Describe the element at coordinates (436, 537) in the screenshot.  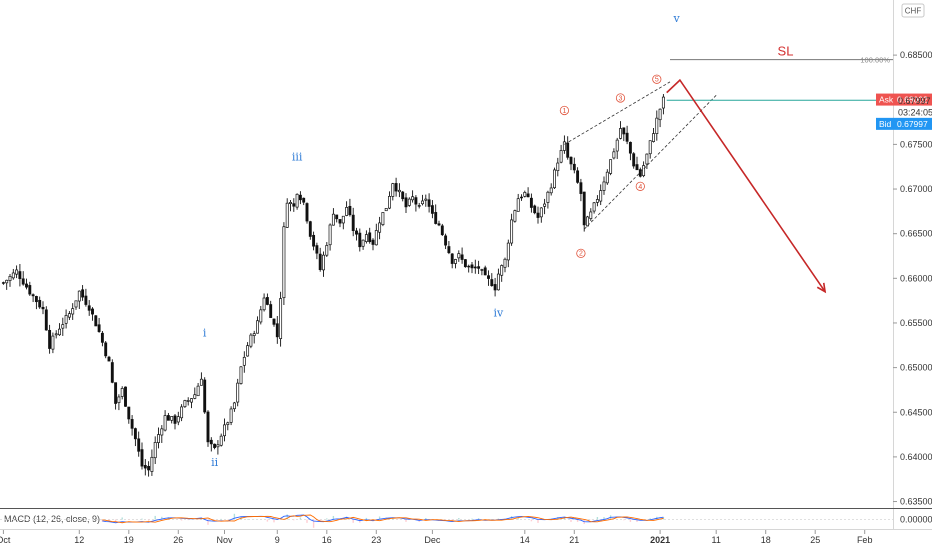
I see `time-axis: Oct 12 19 26 Nov 9 16 23 Dec 14 21 2021 11 18 25 Feb` at that location.